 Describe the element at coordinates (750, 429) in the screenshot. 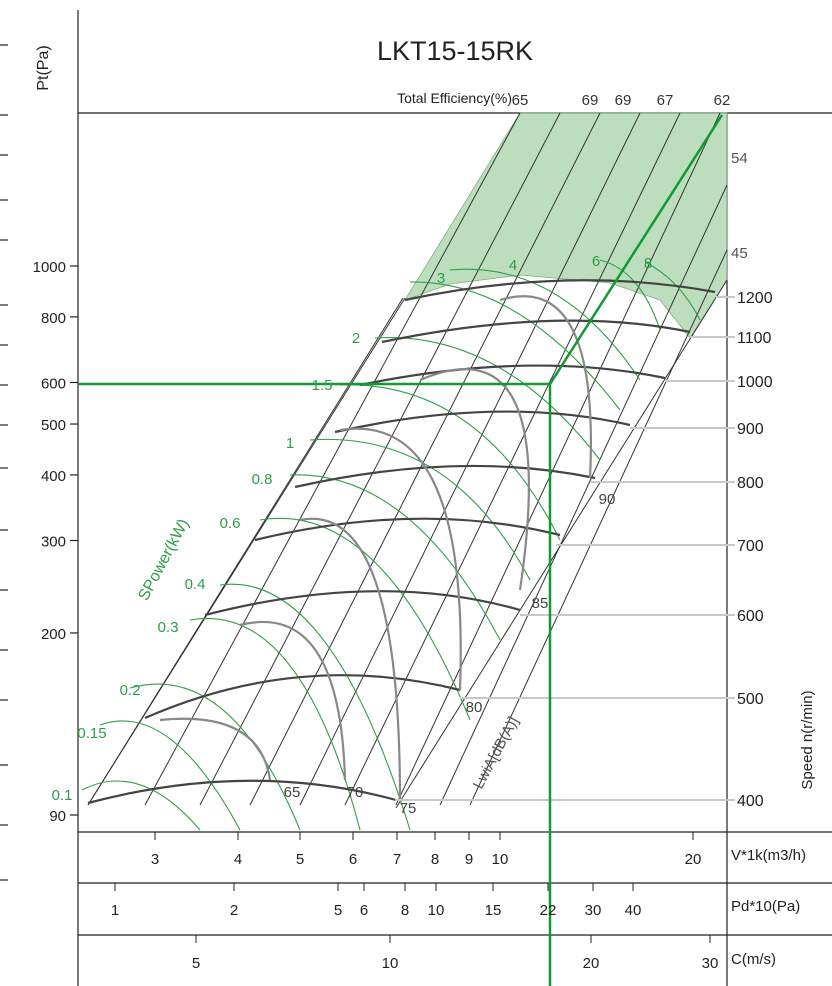

I see `speed-label: 900` at that location.